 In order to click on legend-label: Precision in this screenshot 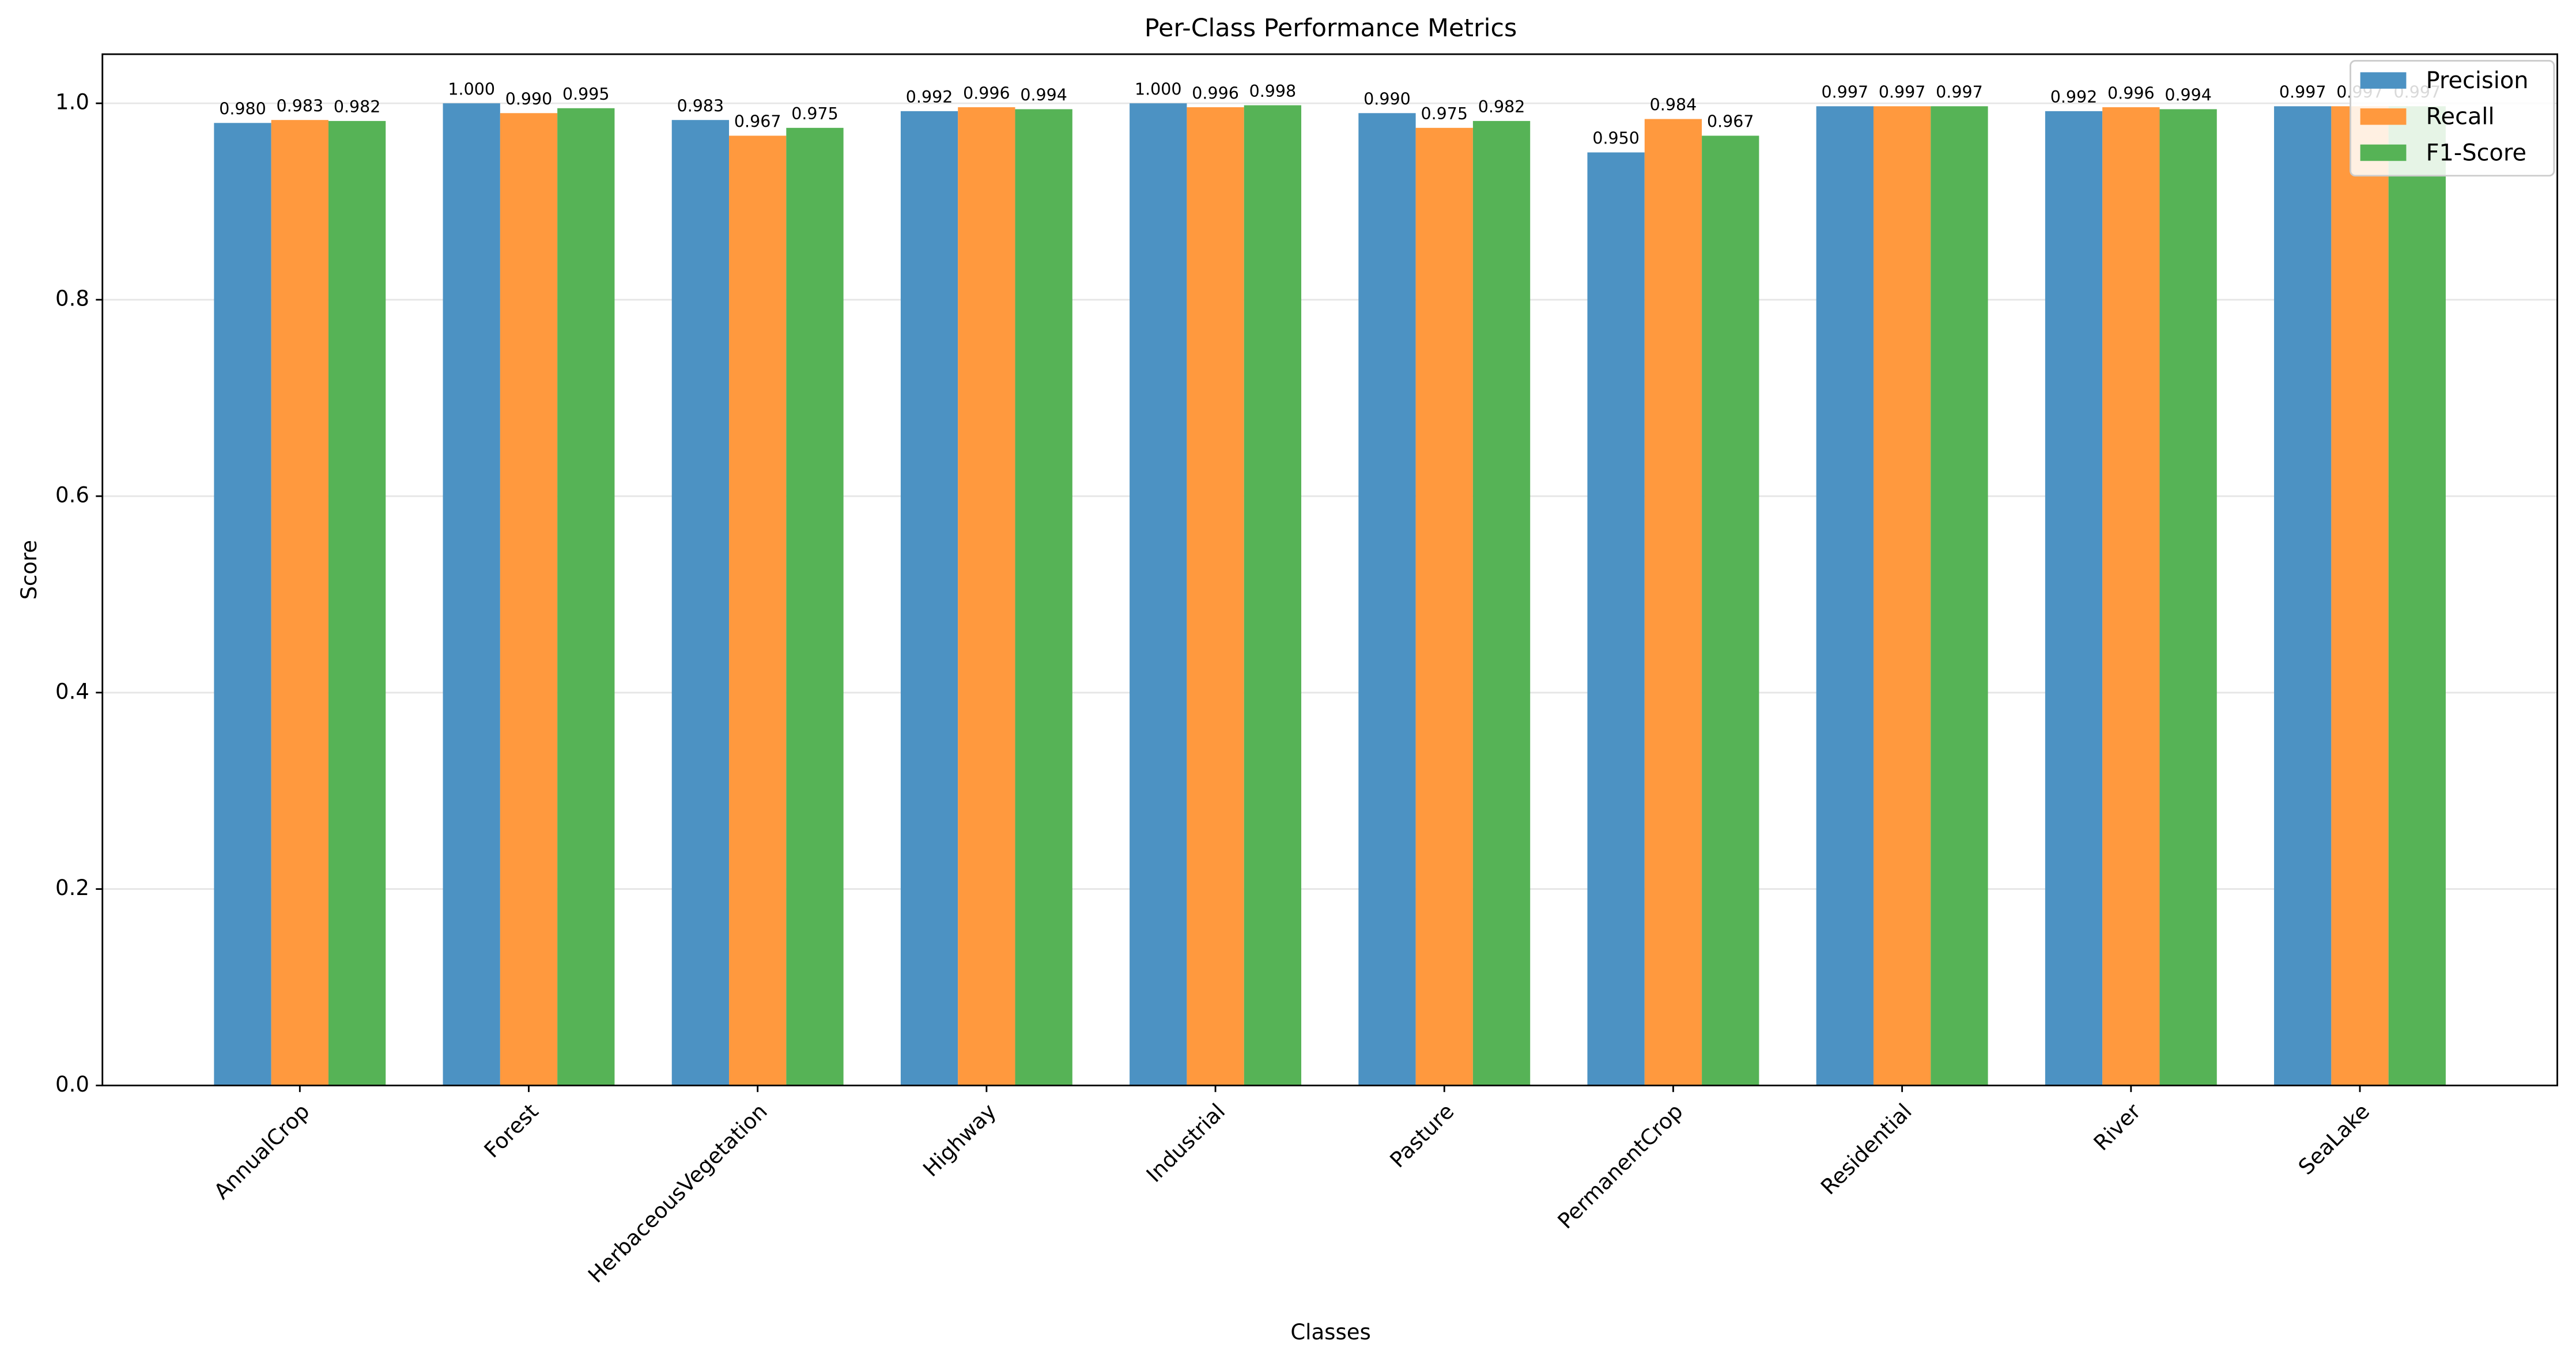, I will do `click(2477, 80)`.